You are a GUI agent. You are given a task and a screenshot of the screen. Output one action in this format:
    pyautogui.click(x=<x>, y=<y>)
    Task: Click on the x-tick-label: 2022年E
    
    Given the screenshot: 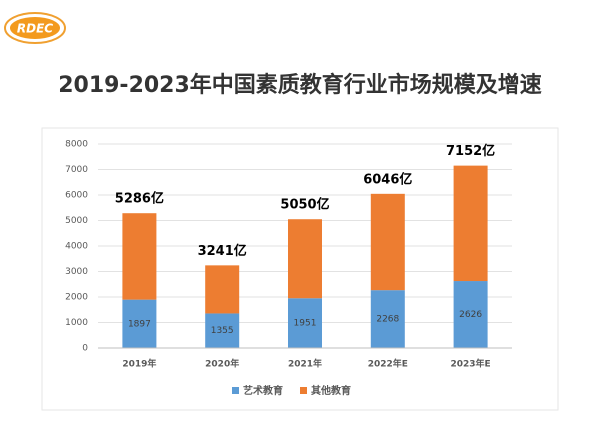 What is the action you would take?
    pyautogui.click(x=388, y=364)
    